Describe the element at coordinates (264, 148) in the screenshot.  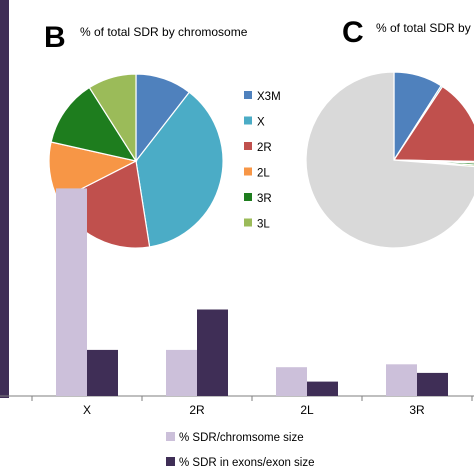
I see `legend-b-label-2r: 2R` at that location.